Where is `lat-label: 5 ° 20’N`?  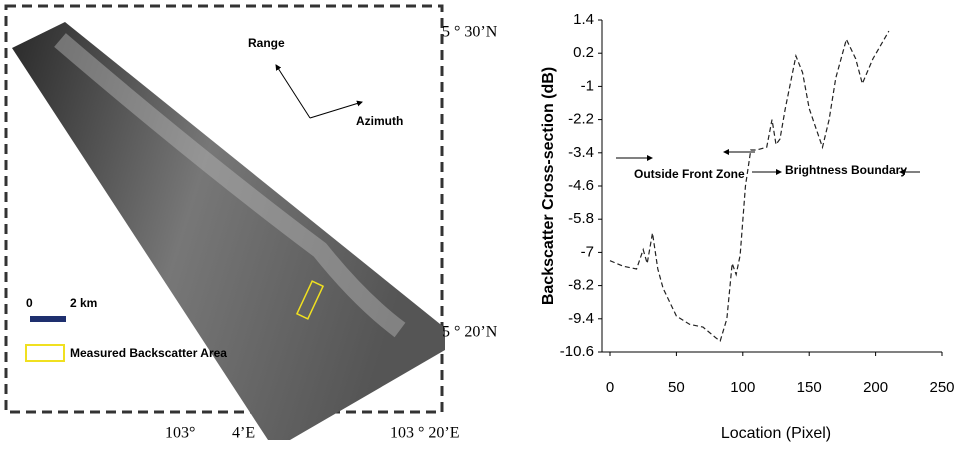 lat-label: 5 ° 20’N is located at coordinates (470, 332).